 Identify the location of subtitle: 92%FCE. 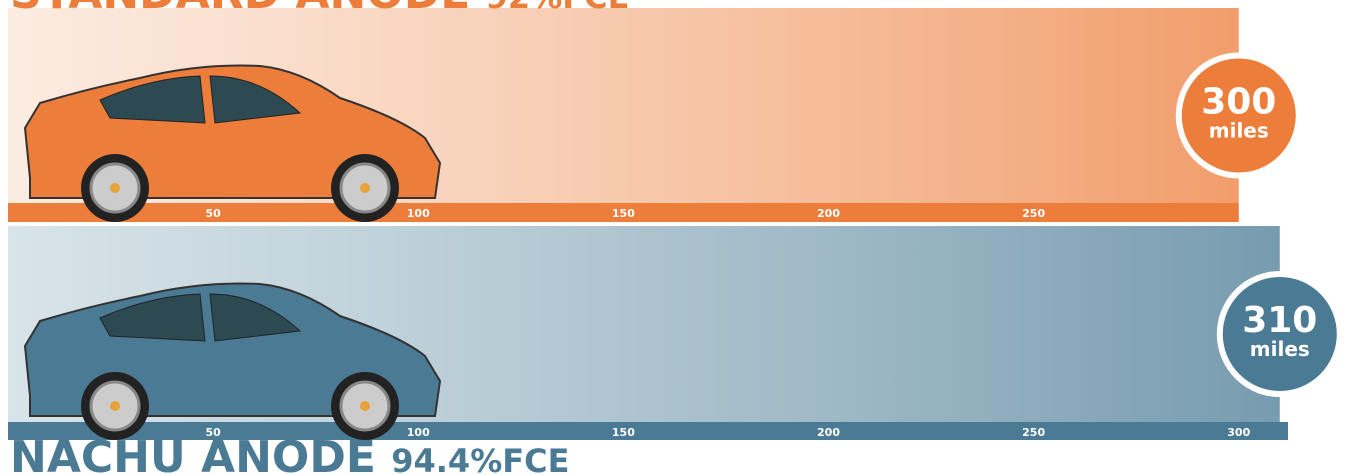
(558, 8).